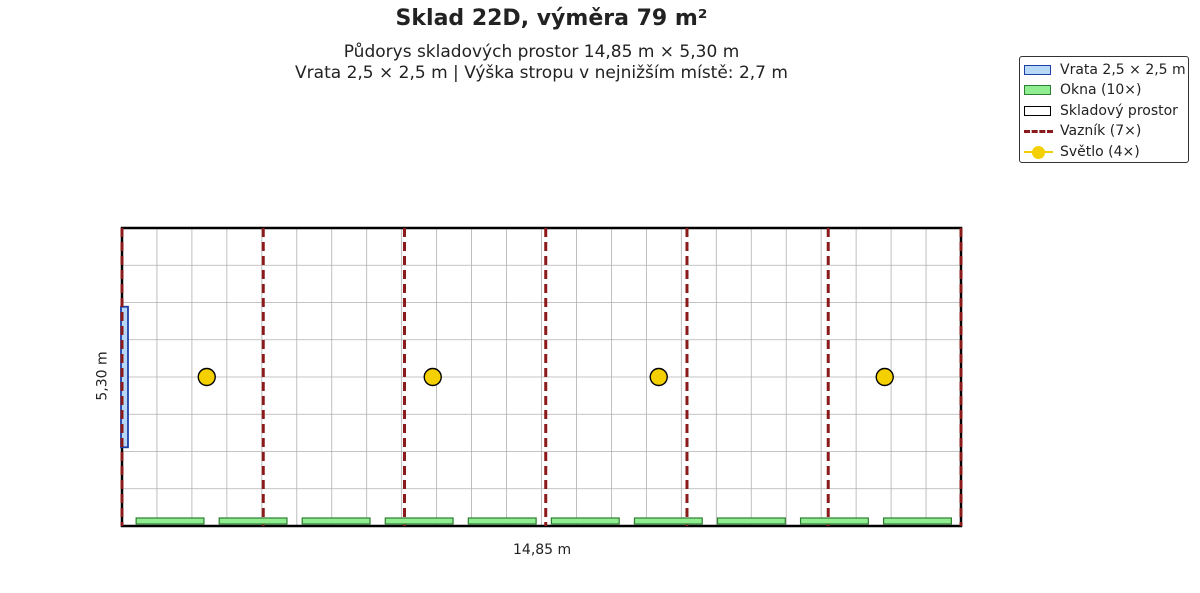 The height and width of the screenshot is (593, 1200). What do you see at coordinates (1123, 70) in the screenshot?
I see `legend-label: Vrata 2,5 × 2,5 m` at bounding box center [1123, 70].